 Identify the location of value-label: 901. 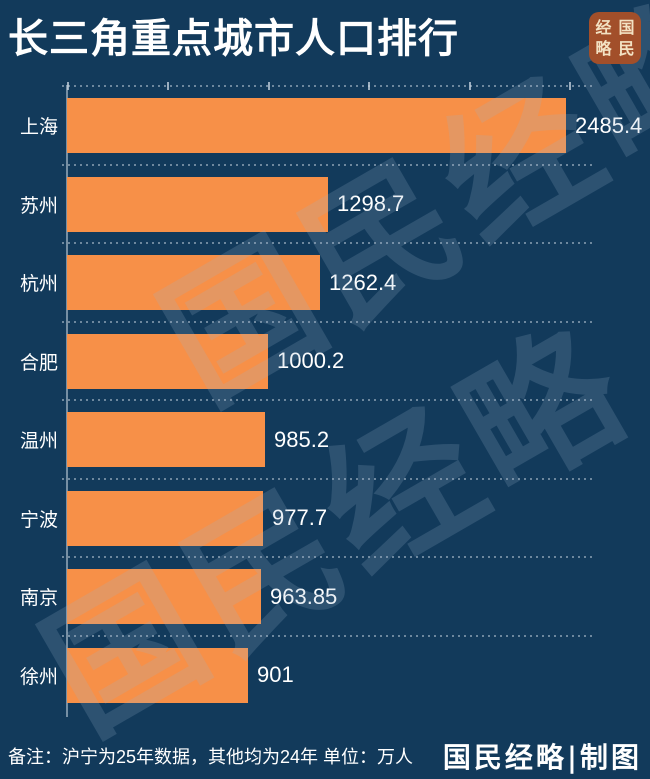
(275, 674).